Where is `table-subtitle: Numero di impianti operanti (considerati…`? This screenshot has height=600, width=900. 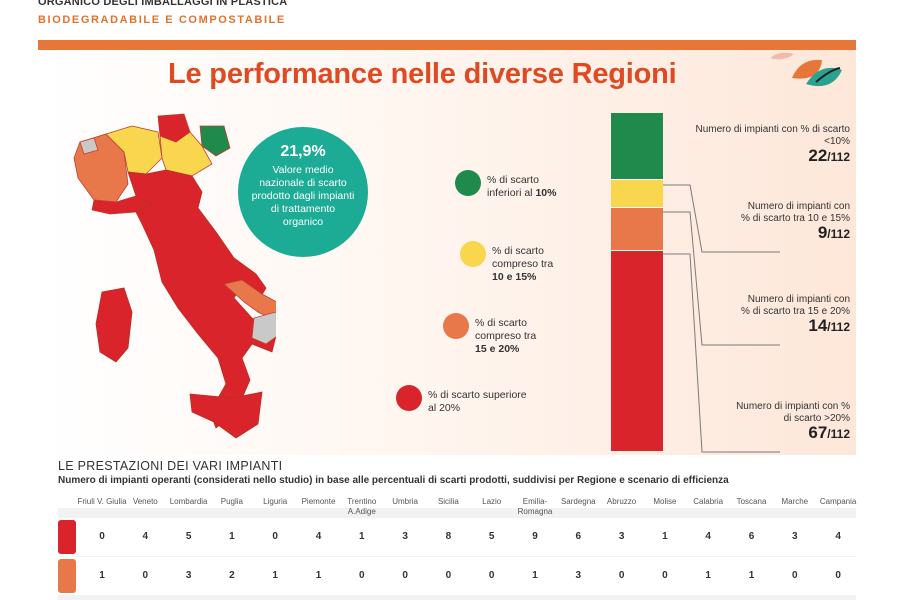 table-subtitle: Numero di impianti operanti (considerati… is located at coordinates (393, 480).